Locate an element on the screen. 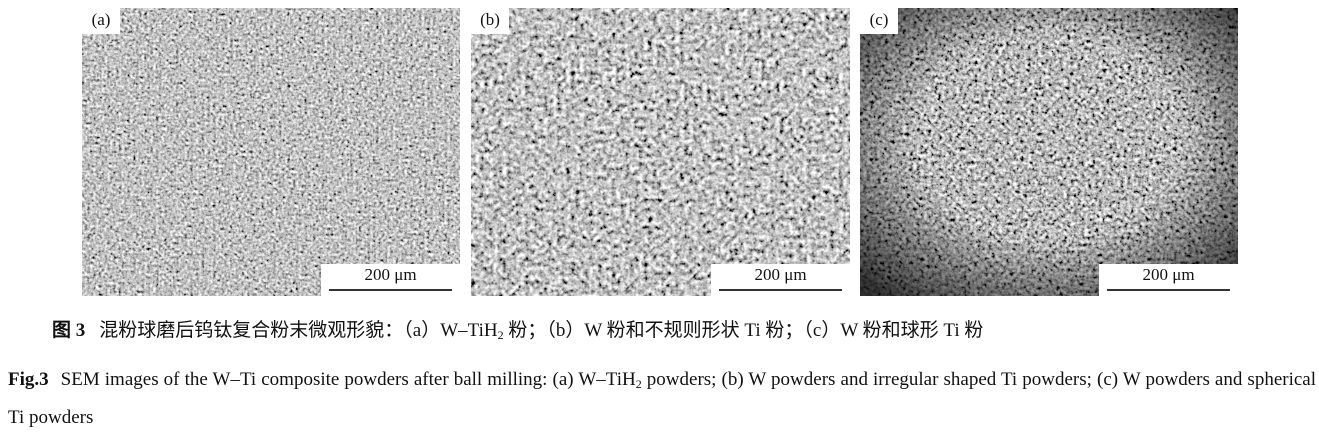 The width and height of the screenshot is (1319, 437). caption-en-subscript: 2 is located at coordinates (638, 384).